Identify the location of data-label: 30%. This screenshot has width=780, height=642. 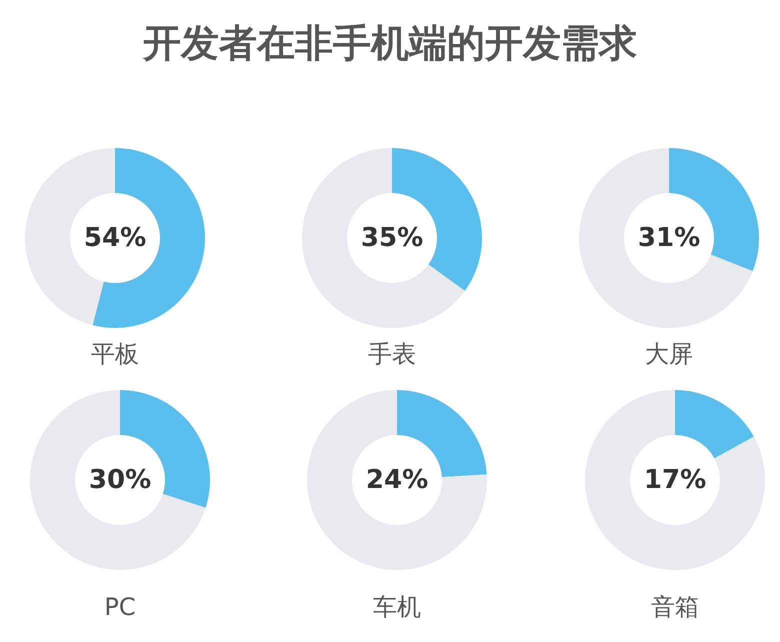
(120, 480).